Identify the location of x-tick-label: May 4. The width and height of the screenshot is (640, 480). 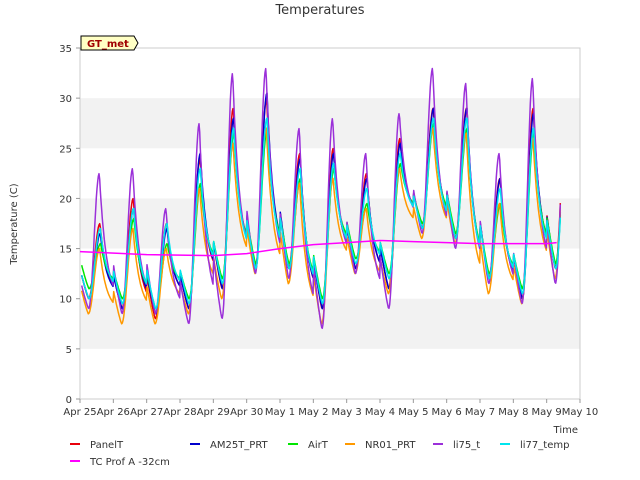
(380, 412).